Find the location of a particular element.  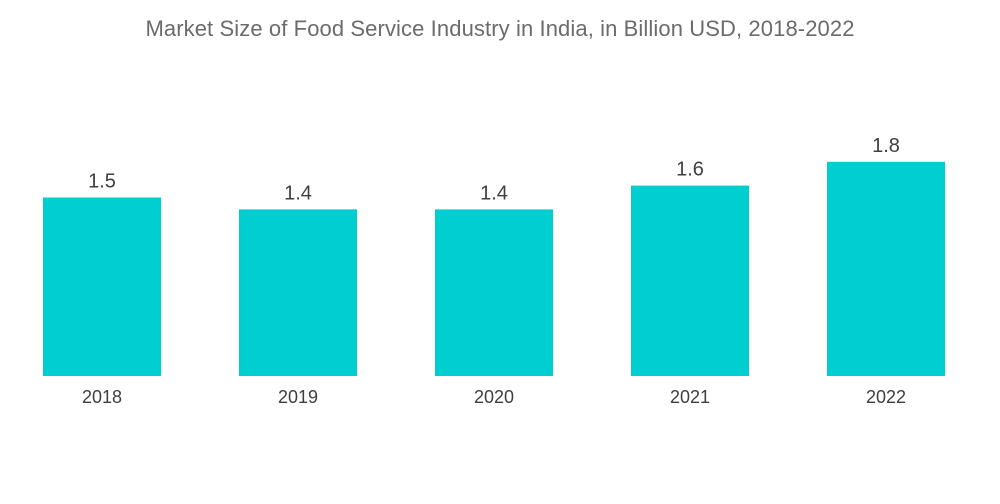

x-tick-labels-group: 2018 2019 2020 2021 2022 is located at coordinates (494, 397).